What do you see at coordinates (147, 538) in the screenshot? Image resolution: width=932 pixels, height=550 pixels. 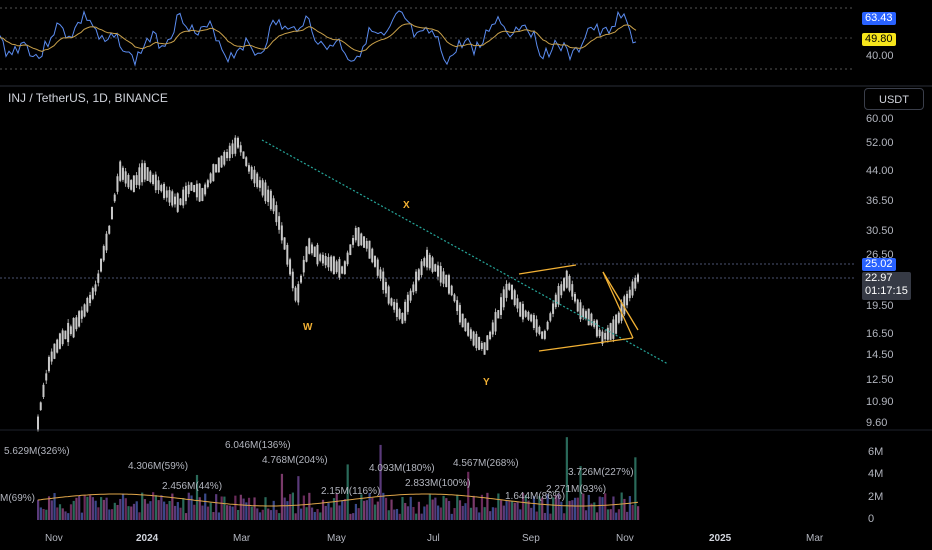 I see `time-axis-label: 2024` at bounding box center [147, 538].